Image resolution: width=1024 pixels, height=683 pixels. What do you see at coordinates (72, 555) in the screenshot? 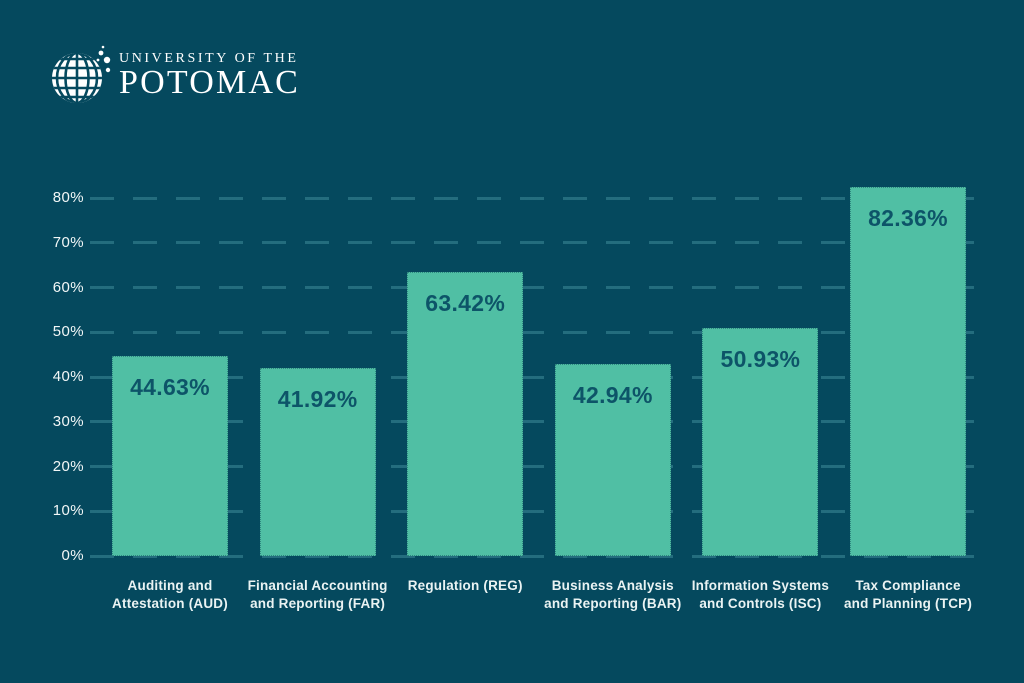
I see `y-tick-label-0%: 0%` at bounding box center [72, 555].